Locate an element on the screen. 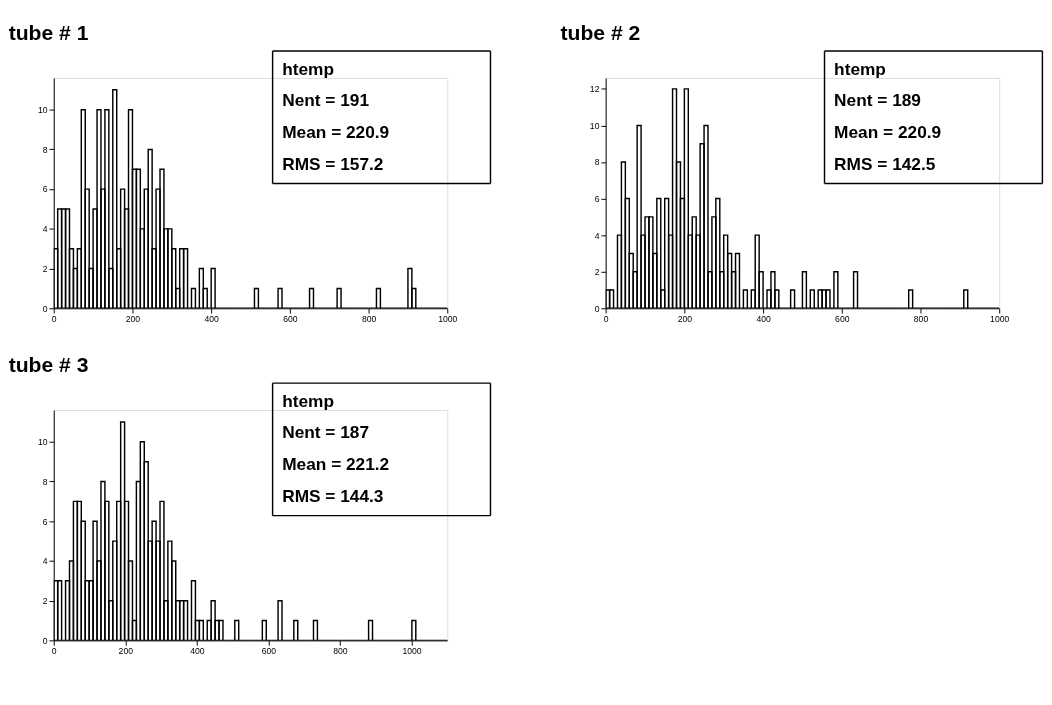 The width and height of the screenshot is (1052, 705). annotation: Nent = 191 is located at coordinates (326, 100).